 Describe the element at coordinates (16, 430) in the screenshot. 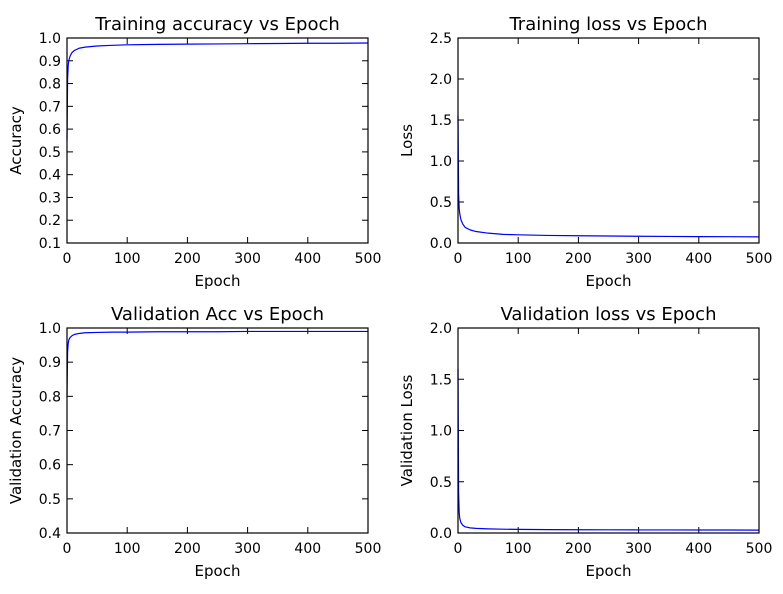

I see `y-axis-label: Validation Accuracy` at that location.